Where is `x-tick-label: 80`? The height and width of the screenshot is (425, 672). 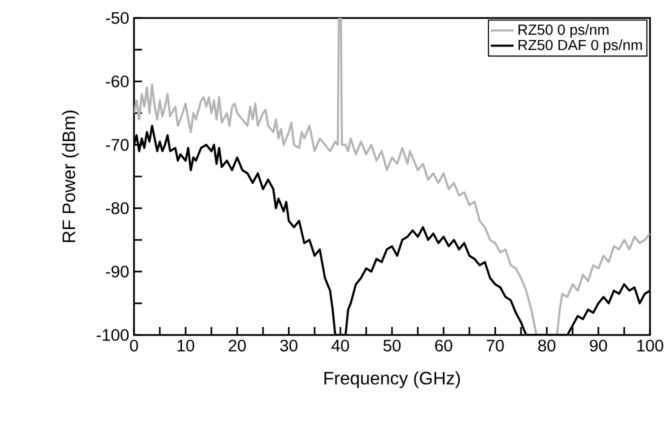
x-tick-label: 80 is located at coordinates (547, 346).